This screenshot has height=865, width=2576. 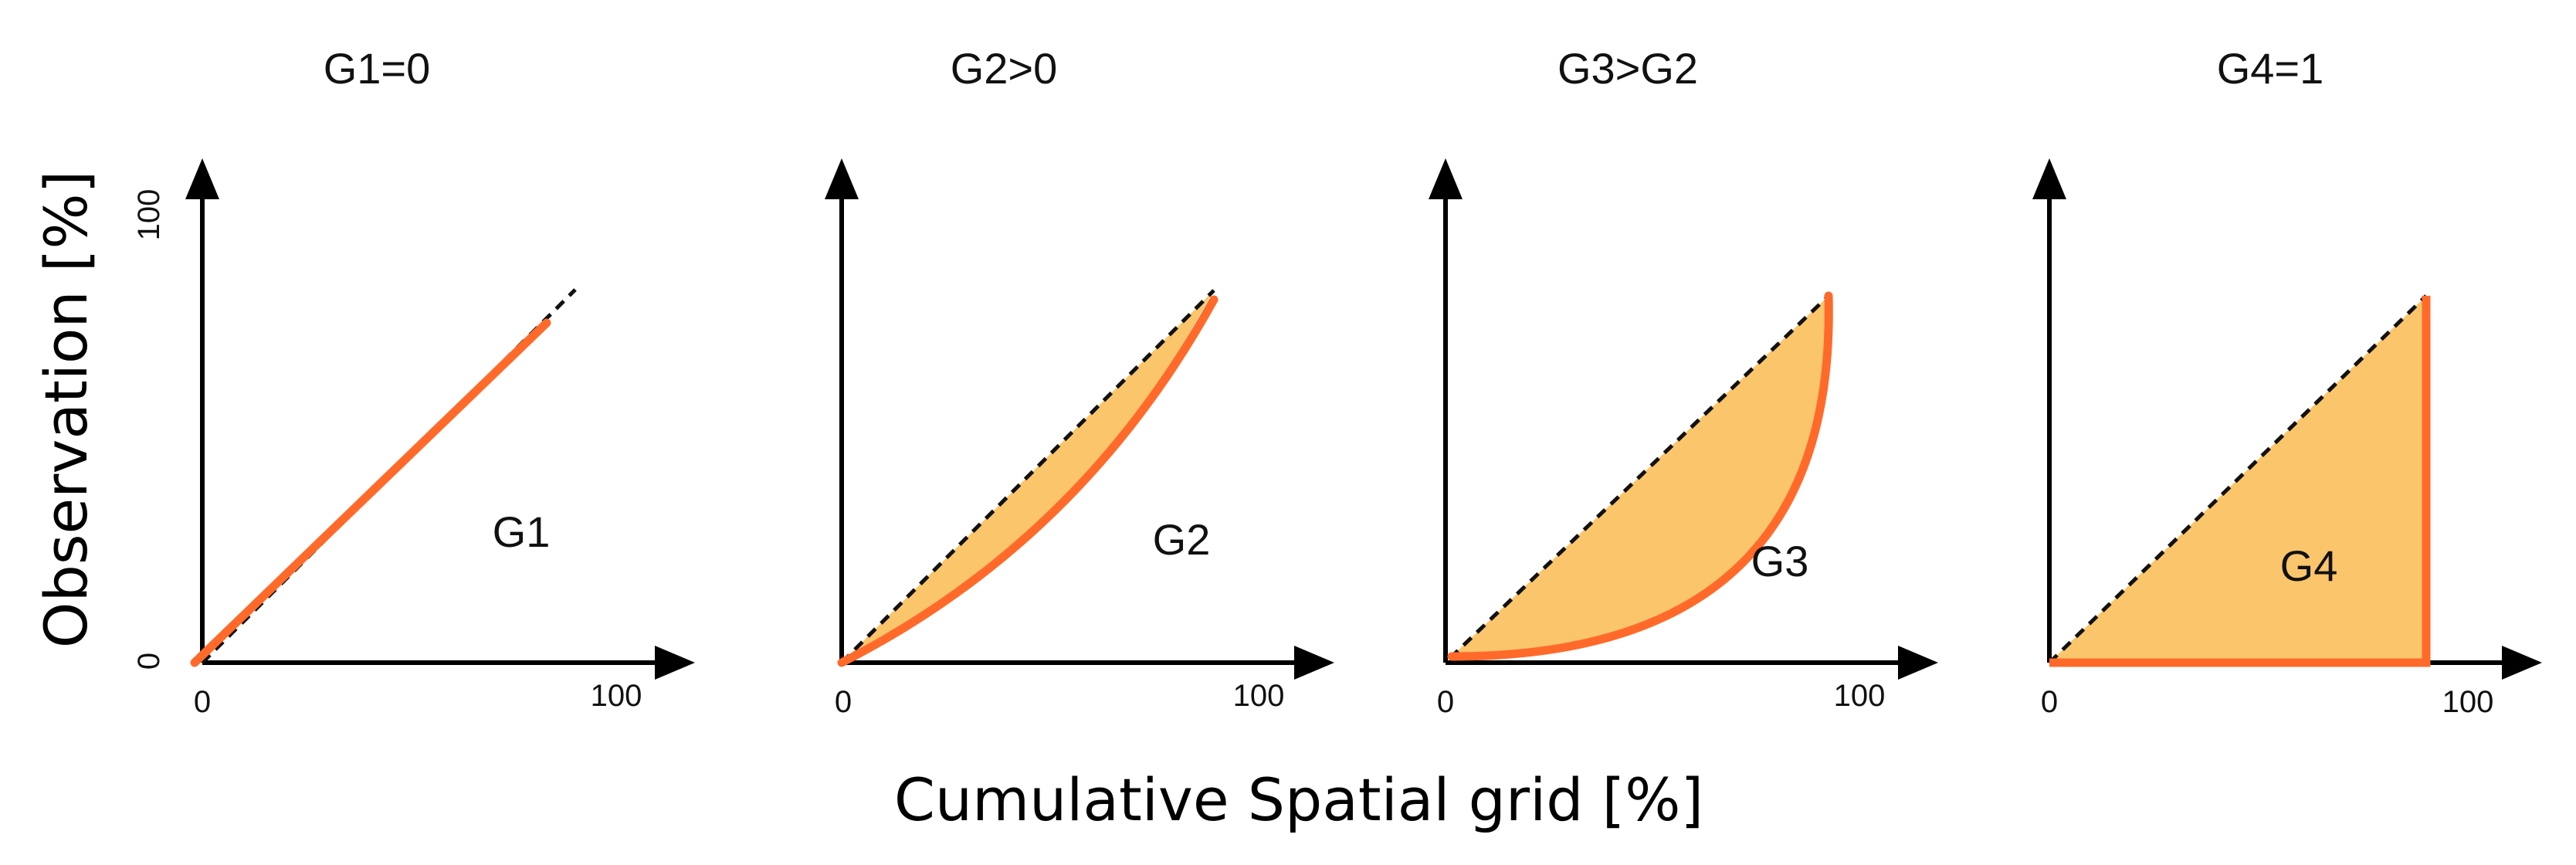 I want to click on panel-4-lorenz-curve, so click(x=2240, y=482).